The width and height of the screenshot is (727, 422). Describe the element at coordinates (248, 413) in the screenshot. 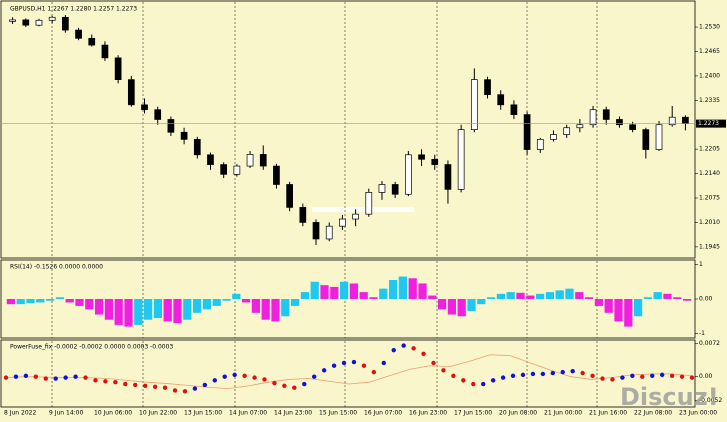

I see `time-label: 14 Jun 07:00` at that location.